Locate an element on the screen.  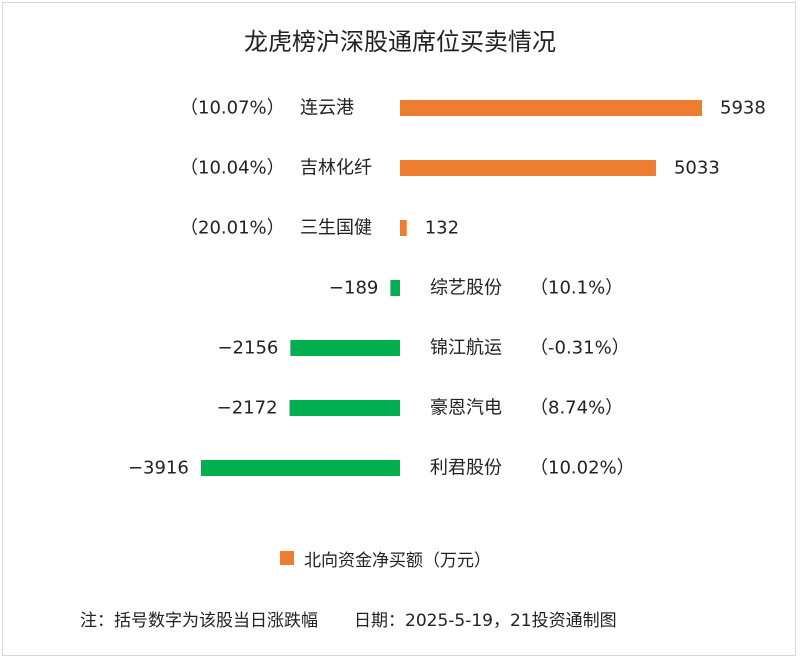
data-label: −189 is located at coordinates (353, 288).